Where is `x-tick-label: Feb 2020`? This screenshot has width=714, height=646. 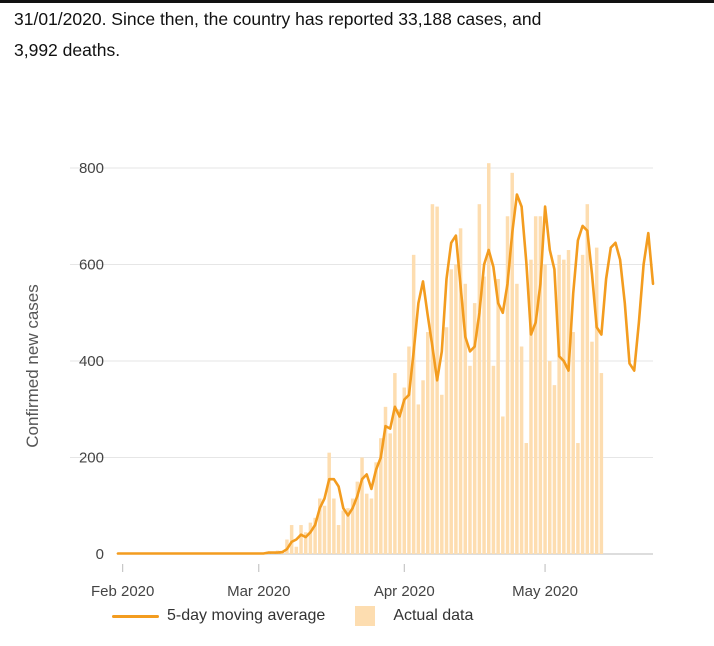
x-tick-label: Feb 2020 is located at coordinates (122, 591).